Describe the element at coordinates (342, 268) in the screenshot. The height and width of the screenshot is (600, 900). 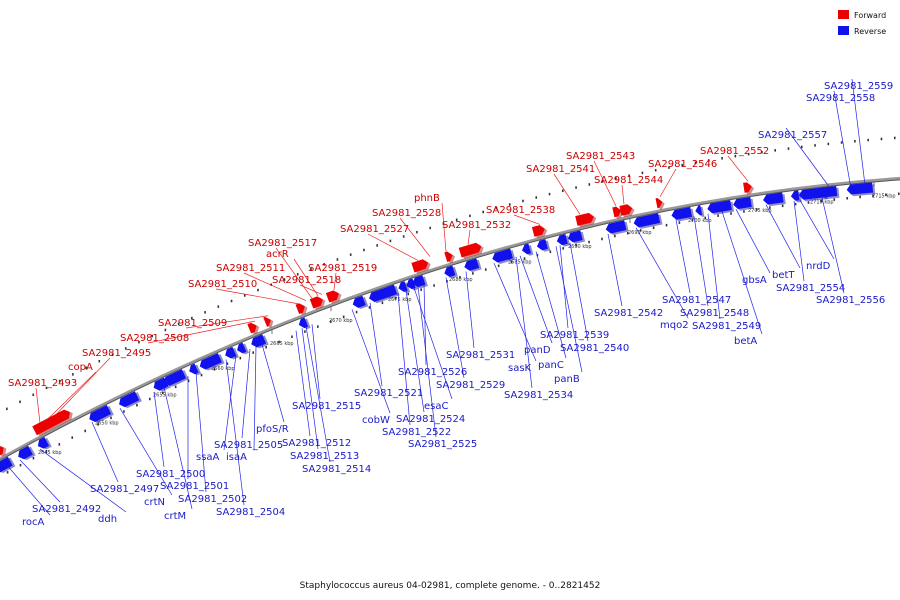
I see `gene-label-forward: SA2981_2519` at that location.